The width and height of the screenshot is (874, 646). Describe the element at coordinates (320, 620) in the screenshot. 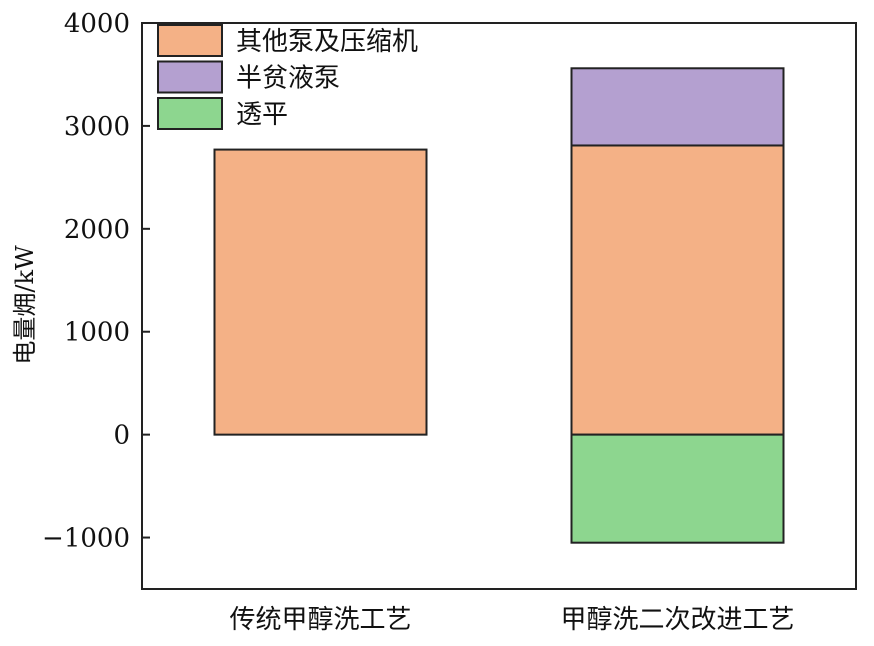

I see `x-tick-label: 传统甲醇洗工艺` at that location.